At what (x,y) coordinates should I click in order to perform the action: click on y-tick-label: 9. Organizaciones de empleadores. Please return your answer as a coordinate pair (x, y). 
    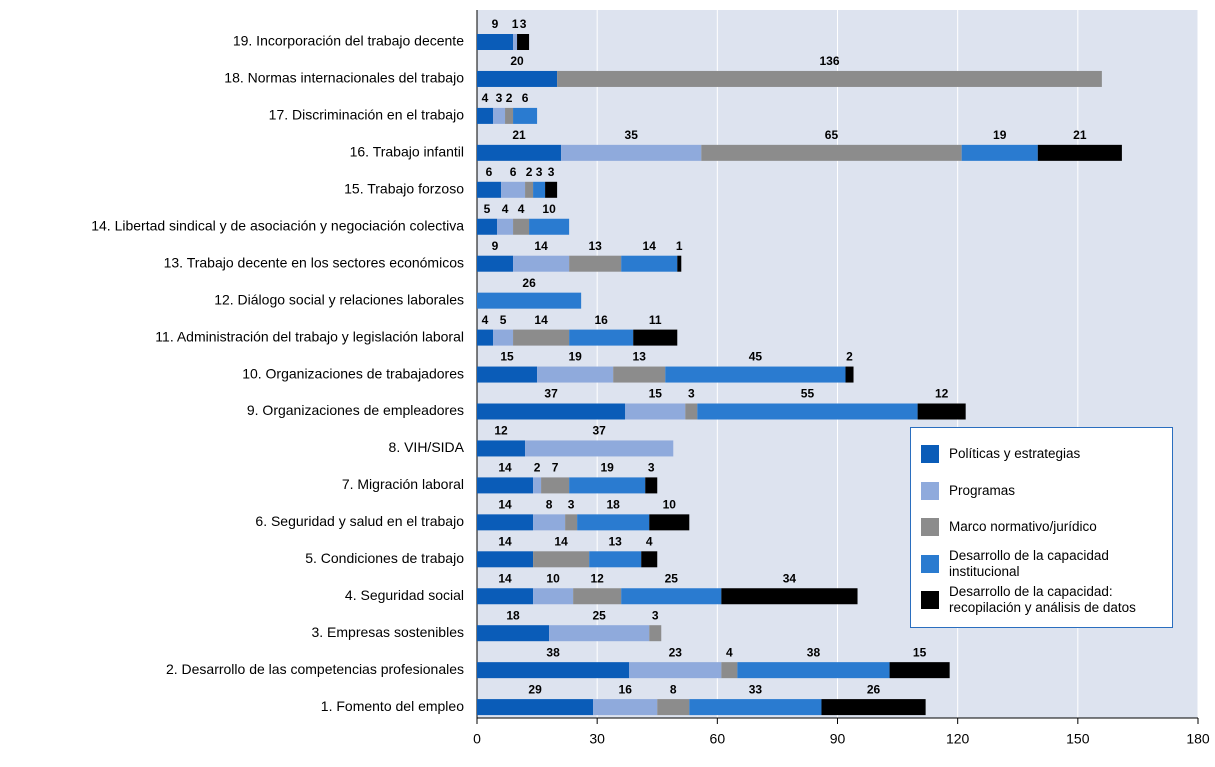
    Looking at the image, I should click on (355, 410).